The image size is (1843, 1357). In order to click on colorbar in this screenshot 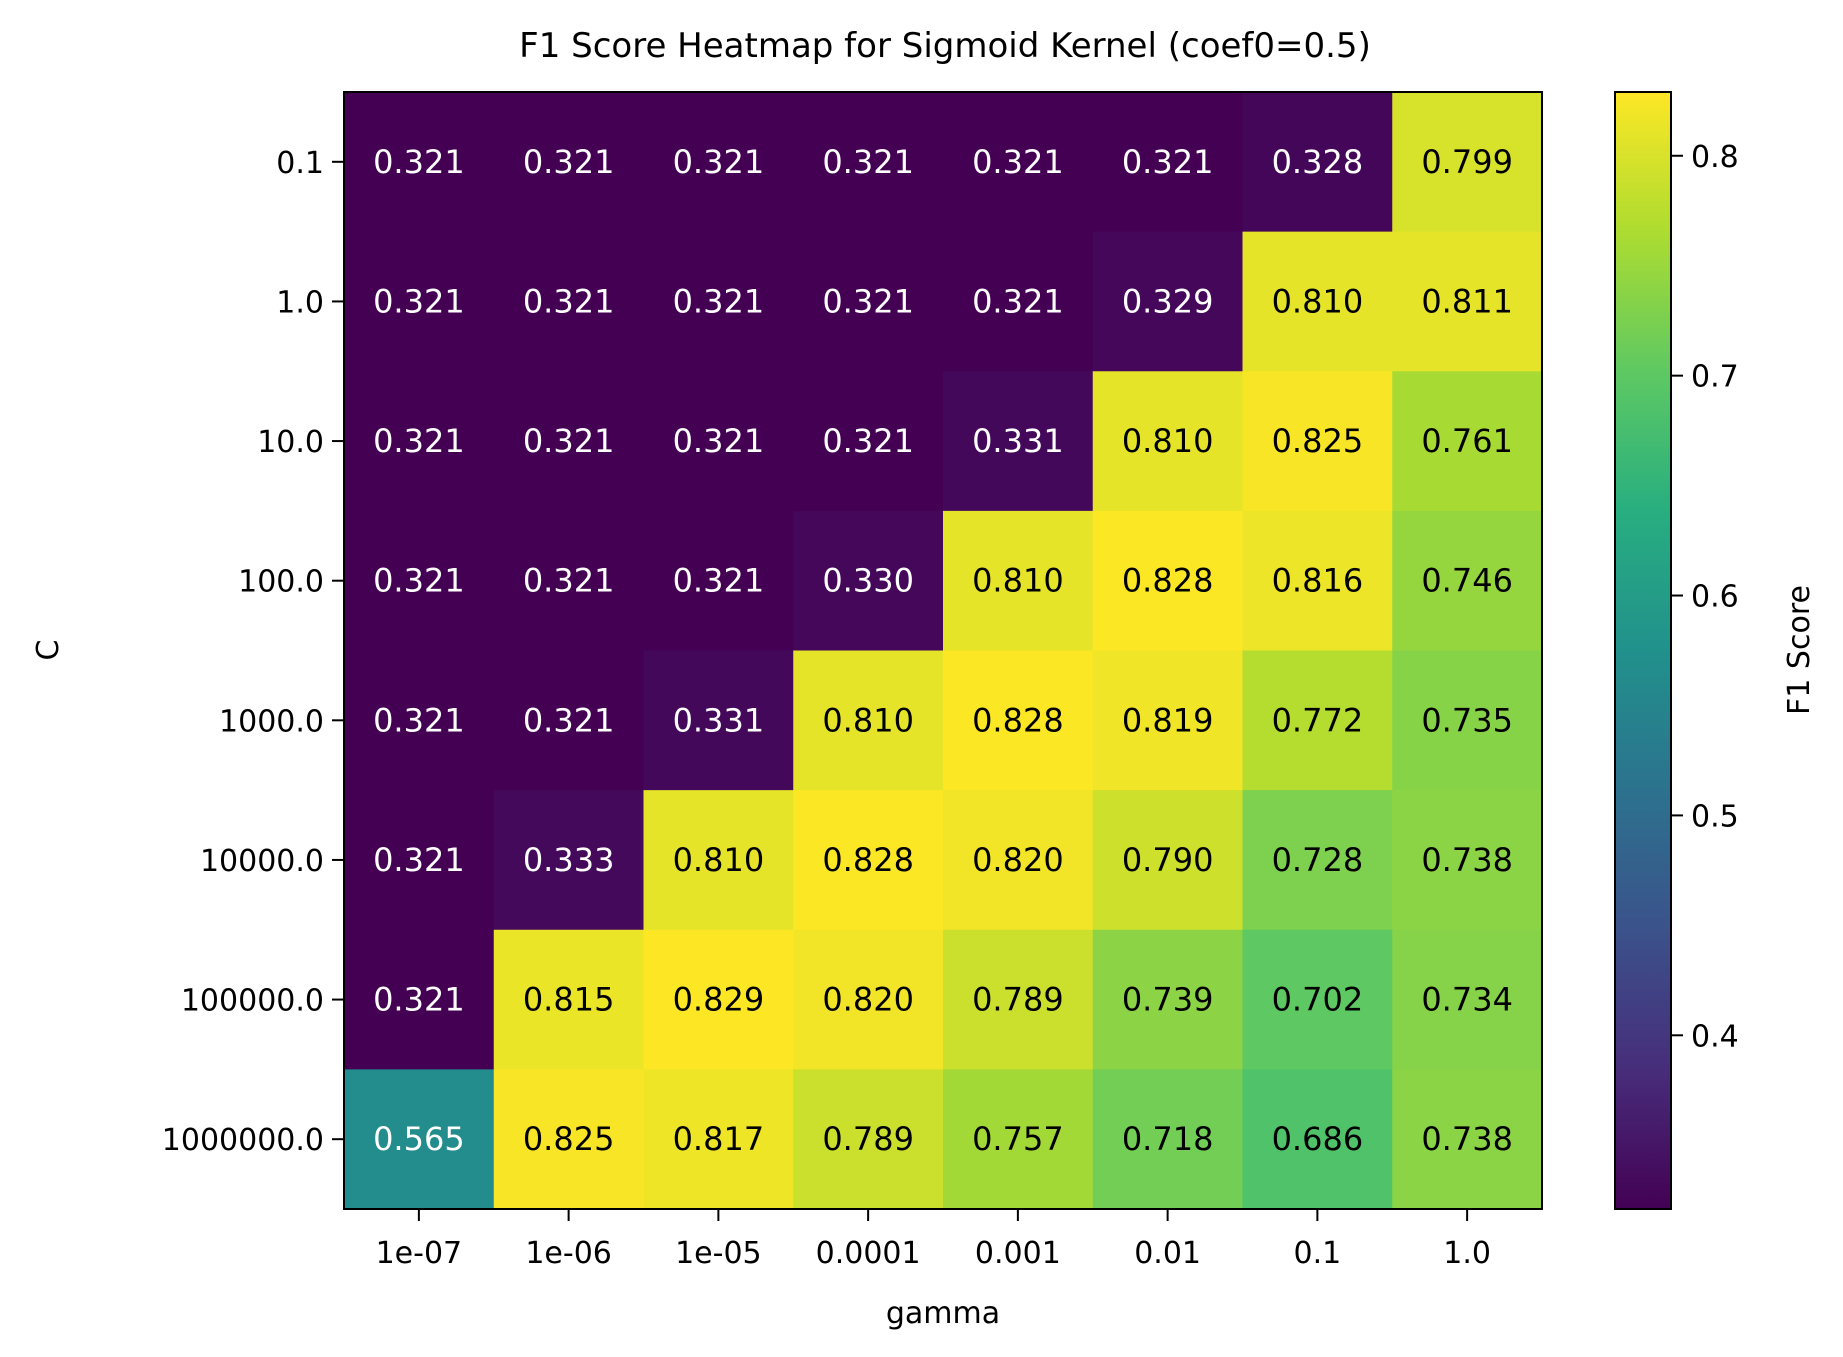, I will do `click(1643, 650)`.